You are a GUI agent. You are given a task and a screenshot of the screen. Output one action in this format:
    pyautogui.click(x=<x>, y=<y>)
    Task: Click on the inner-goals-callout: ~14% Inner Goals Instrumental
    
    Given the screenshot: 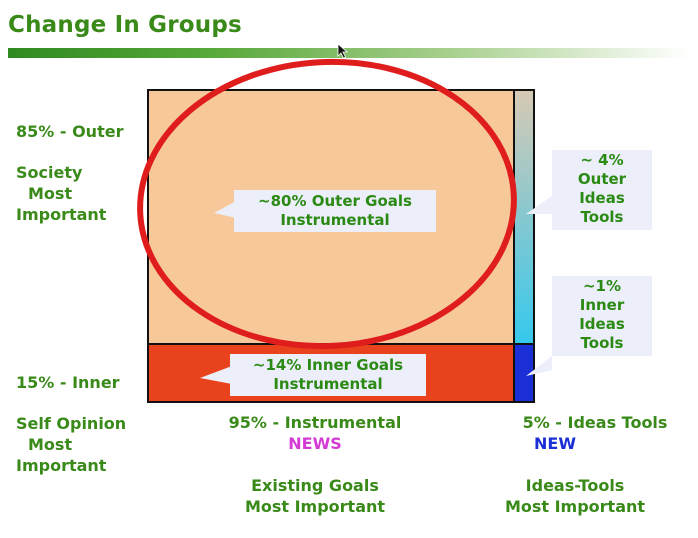 What is the action you would take?
    pyautogui.click(x=328, y=375)
    